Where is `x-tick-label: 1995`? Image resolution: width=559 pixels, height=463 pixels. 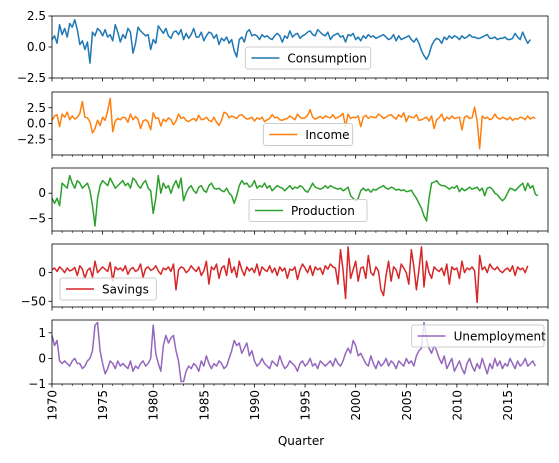 x-tick-label: 1995 is located at coordinates (306, 405).